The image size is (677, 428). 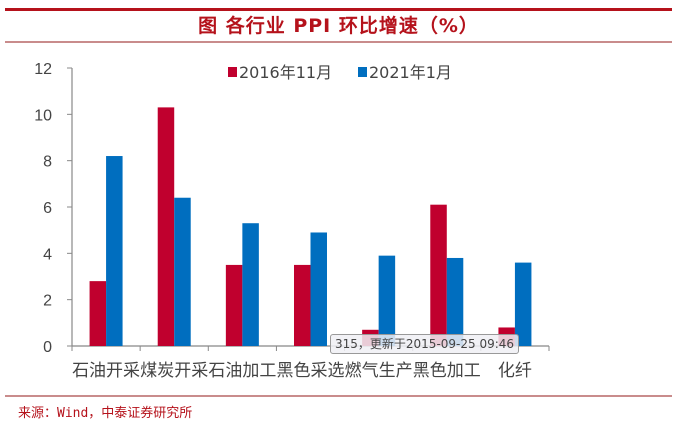 I want to click on y-tick-label: 2, so click(x=47, y=301).